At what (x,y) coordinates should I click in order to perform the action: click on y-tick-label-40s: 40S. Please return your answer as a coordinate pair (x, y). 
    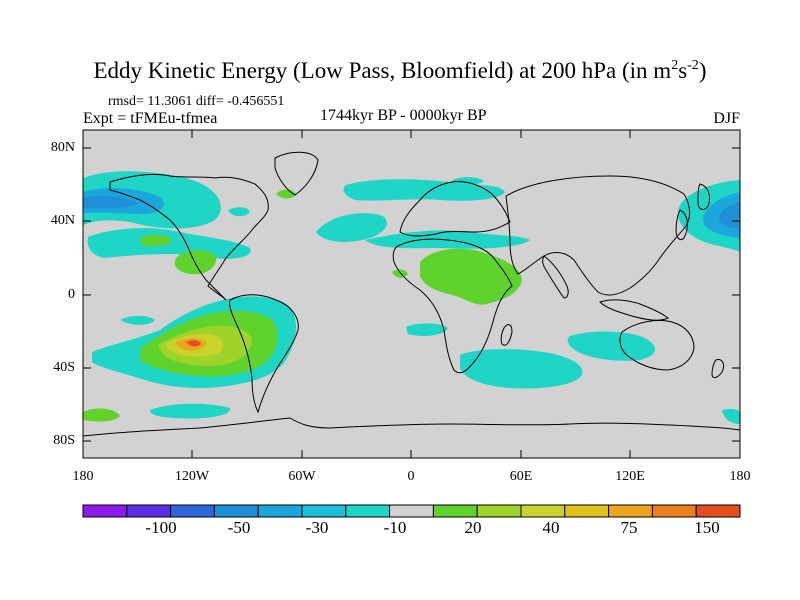
    Looking at the image, I should click on (64, 367).